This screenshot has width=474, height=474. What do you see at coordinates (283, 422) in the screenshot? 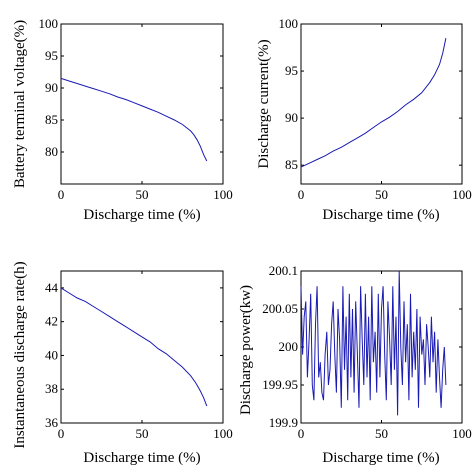
I see `y-tick-label: 199.9` at bounding box center [283, 422].